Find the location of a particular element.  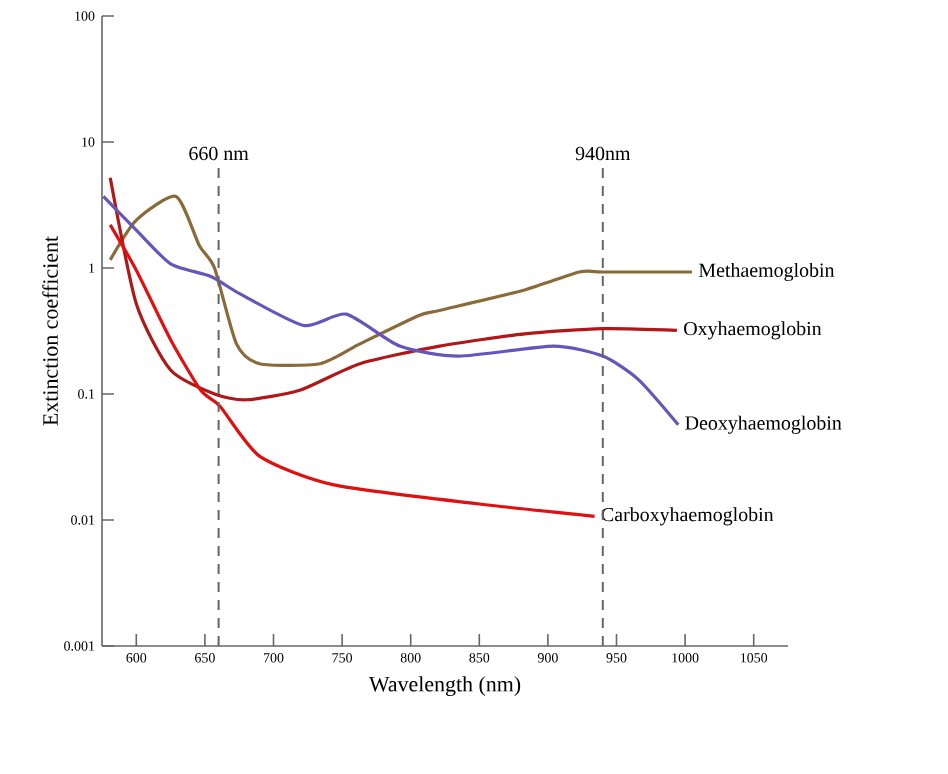

series-label: Methaemoglobin is located at coordinates (766, 272).